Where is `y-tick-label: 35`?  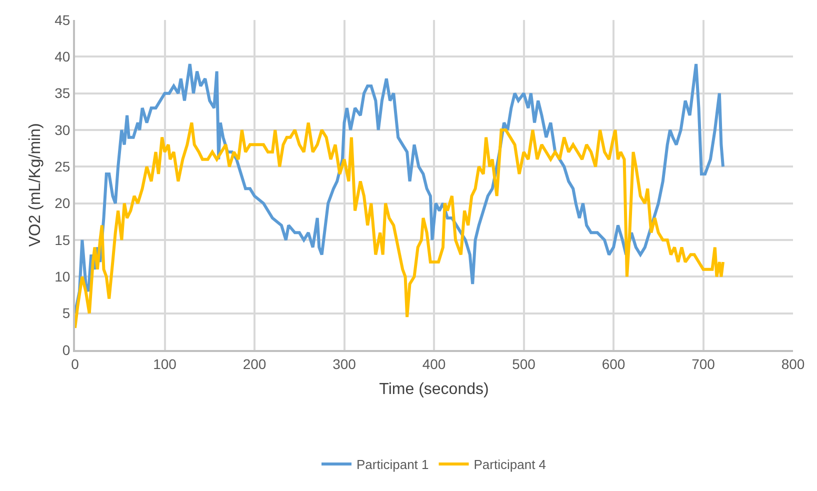
y-tick-label: 35 is located at coordinates (62, 93).